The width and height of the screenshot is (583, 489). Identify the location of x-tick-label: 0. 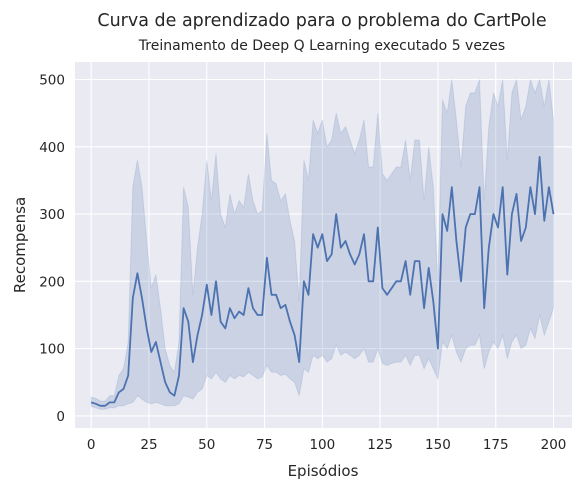
(91, 445).